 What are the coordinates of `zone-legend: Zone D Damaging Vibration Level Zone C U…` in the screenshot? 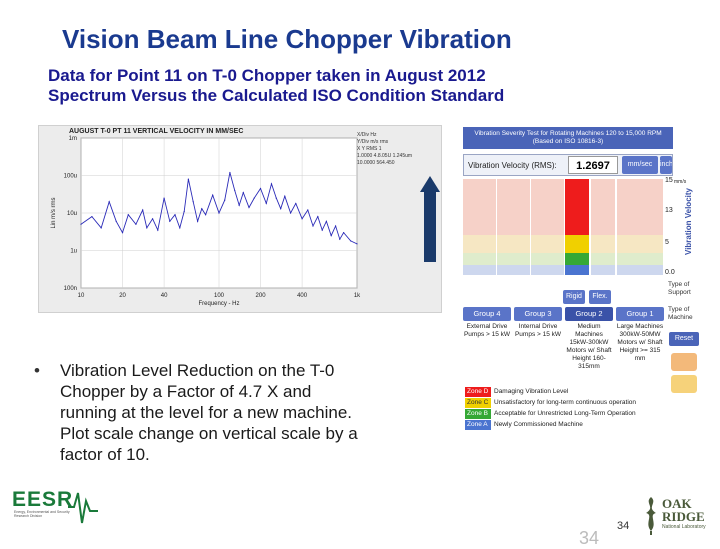 It's located at (565, 408).